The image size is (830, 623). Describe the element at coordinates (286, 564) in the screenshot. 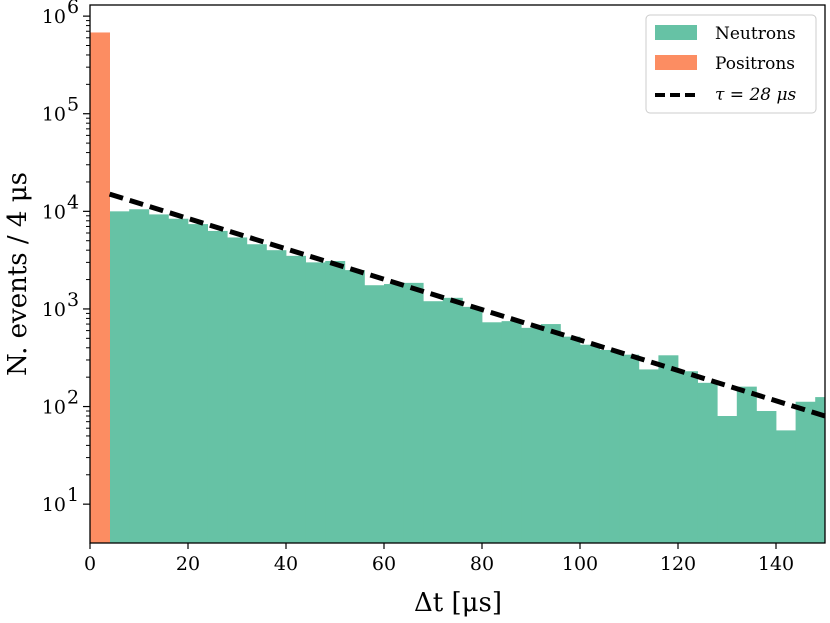

I see `x-tick-label: 40` at that location.